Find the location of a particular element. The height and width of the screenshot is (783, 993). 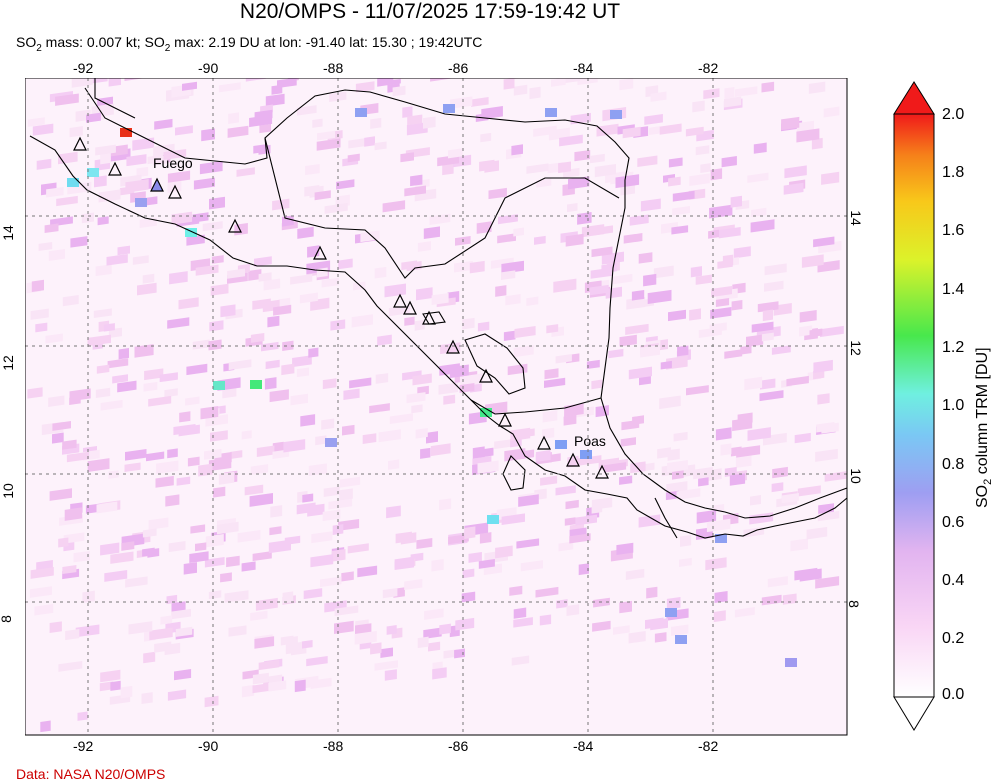

right-lat-14: 14 is located at coordinates (855, 218).